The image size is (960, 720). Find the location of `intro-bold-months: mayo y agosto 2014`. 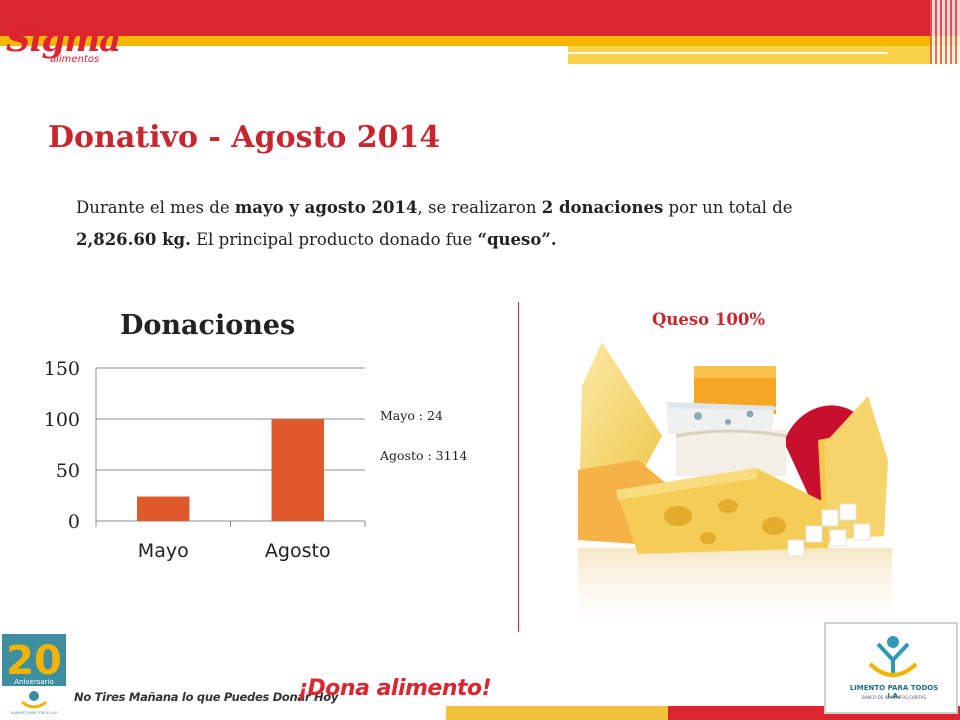

intro-bold-months: mayo y agosto 2014 is located at coordinates (326, 207).